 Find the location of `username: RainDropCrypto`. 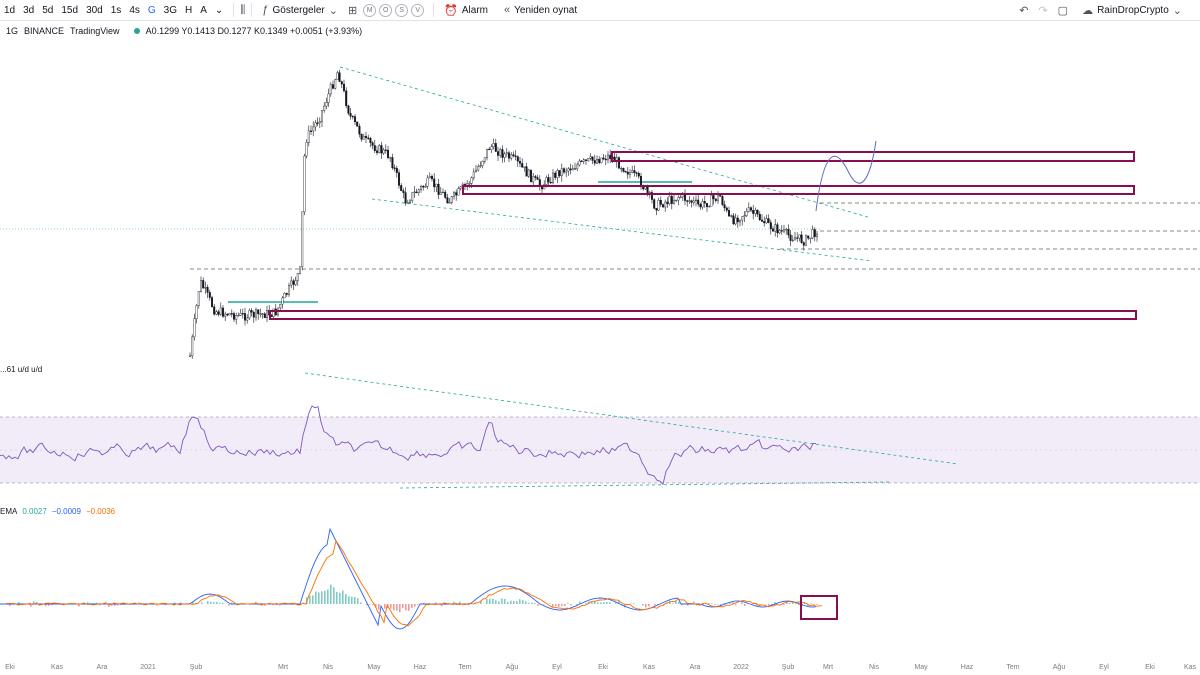

username: RainDropCrypto is located at coordinates (1133, 10).